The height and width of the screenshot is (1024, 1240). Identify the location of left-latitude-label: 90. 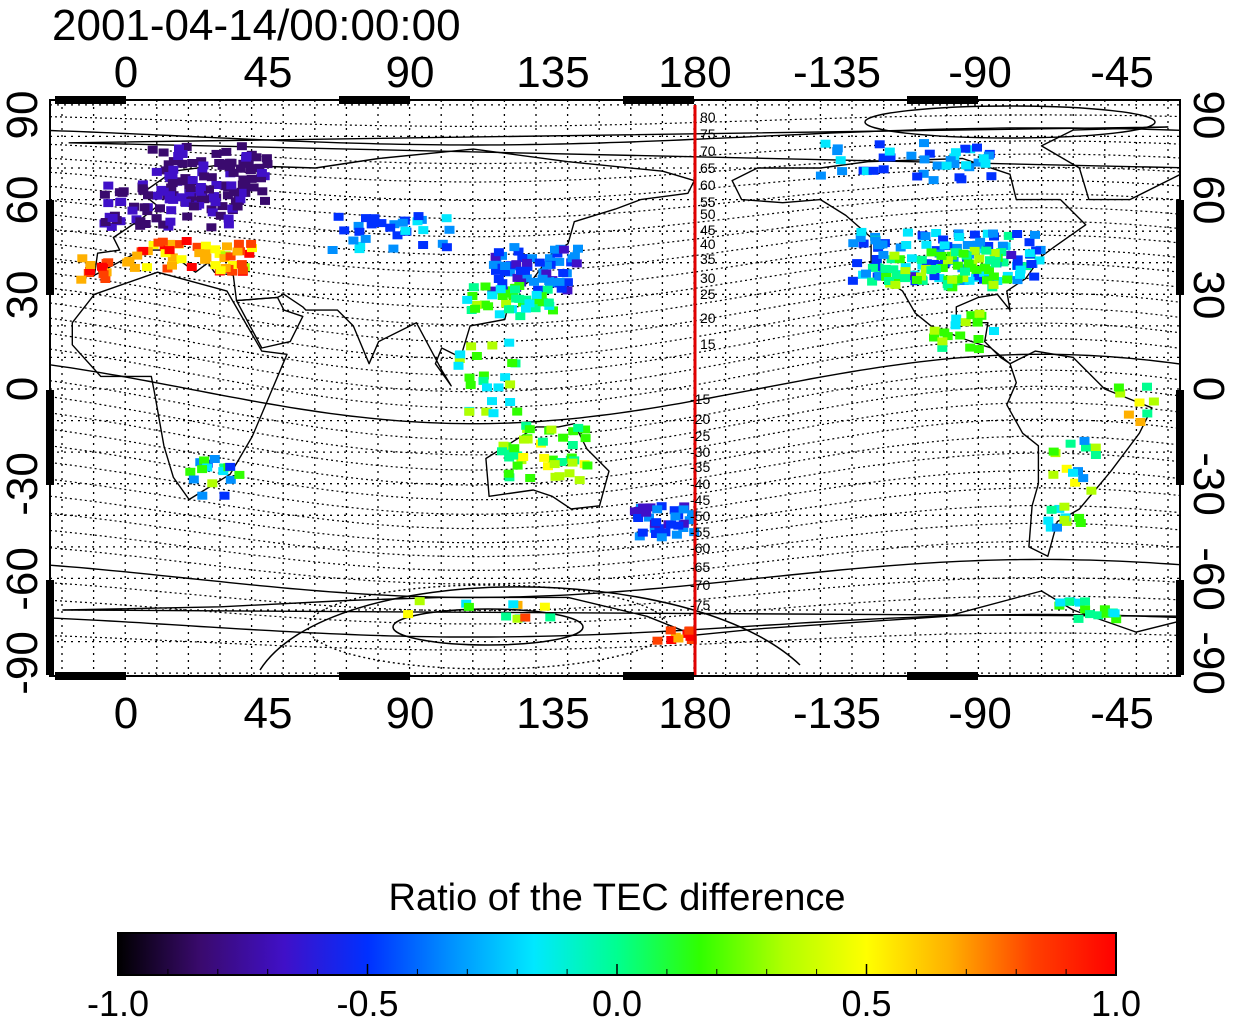
(23, 115).